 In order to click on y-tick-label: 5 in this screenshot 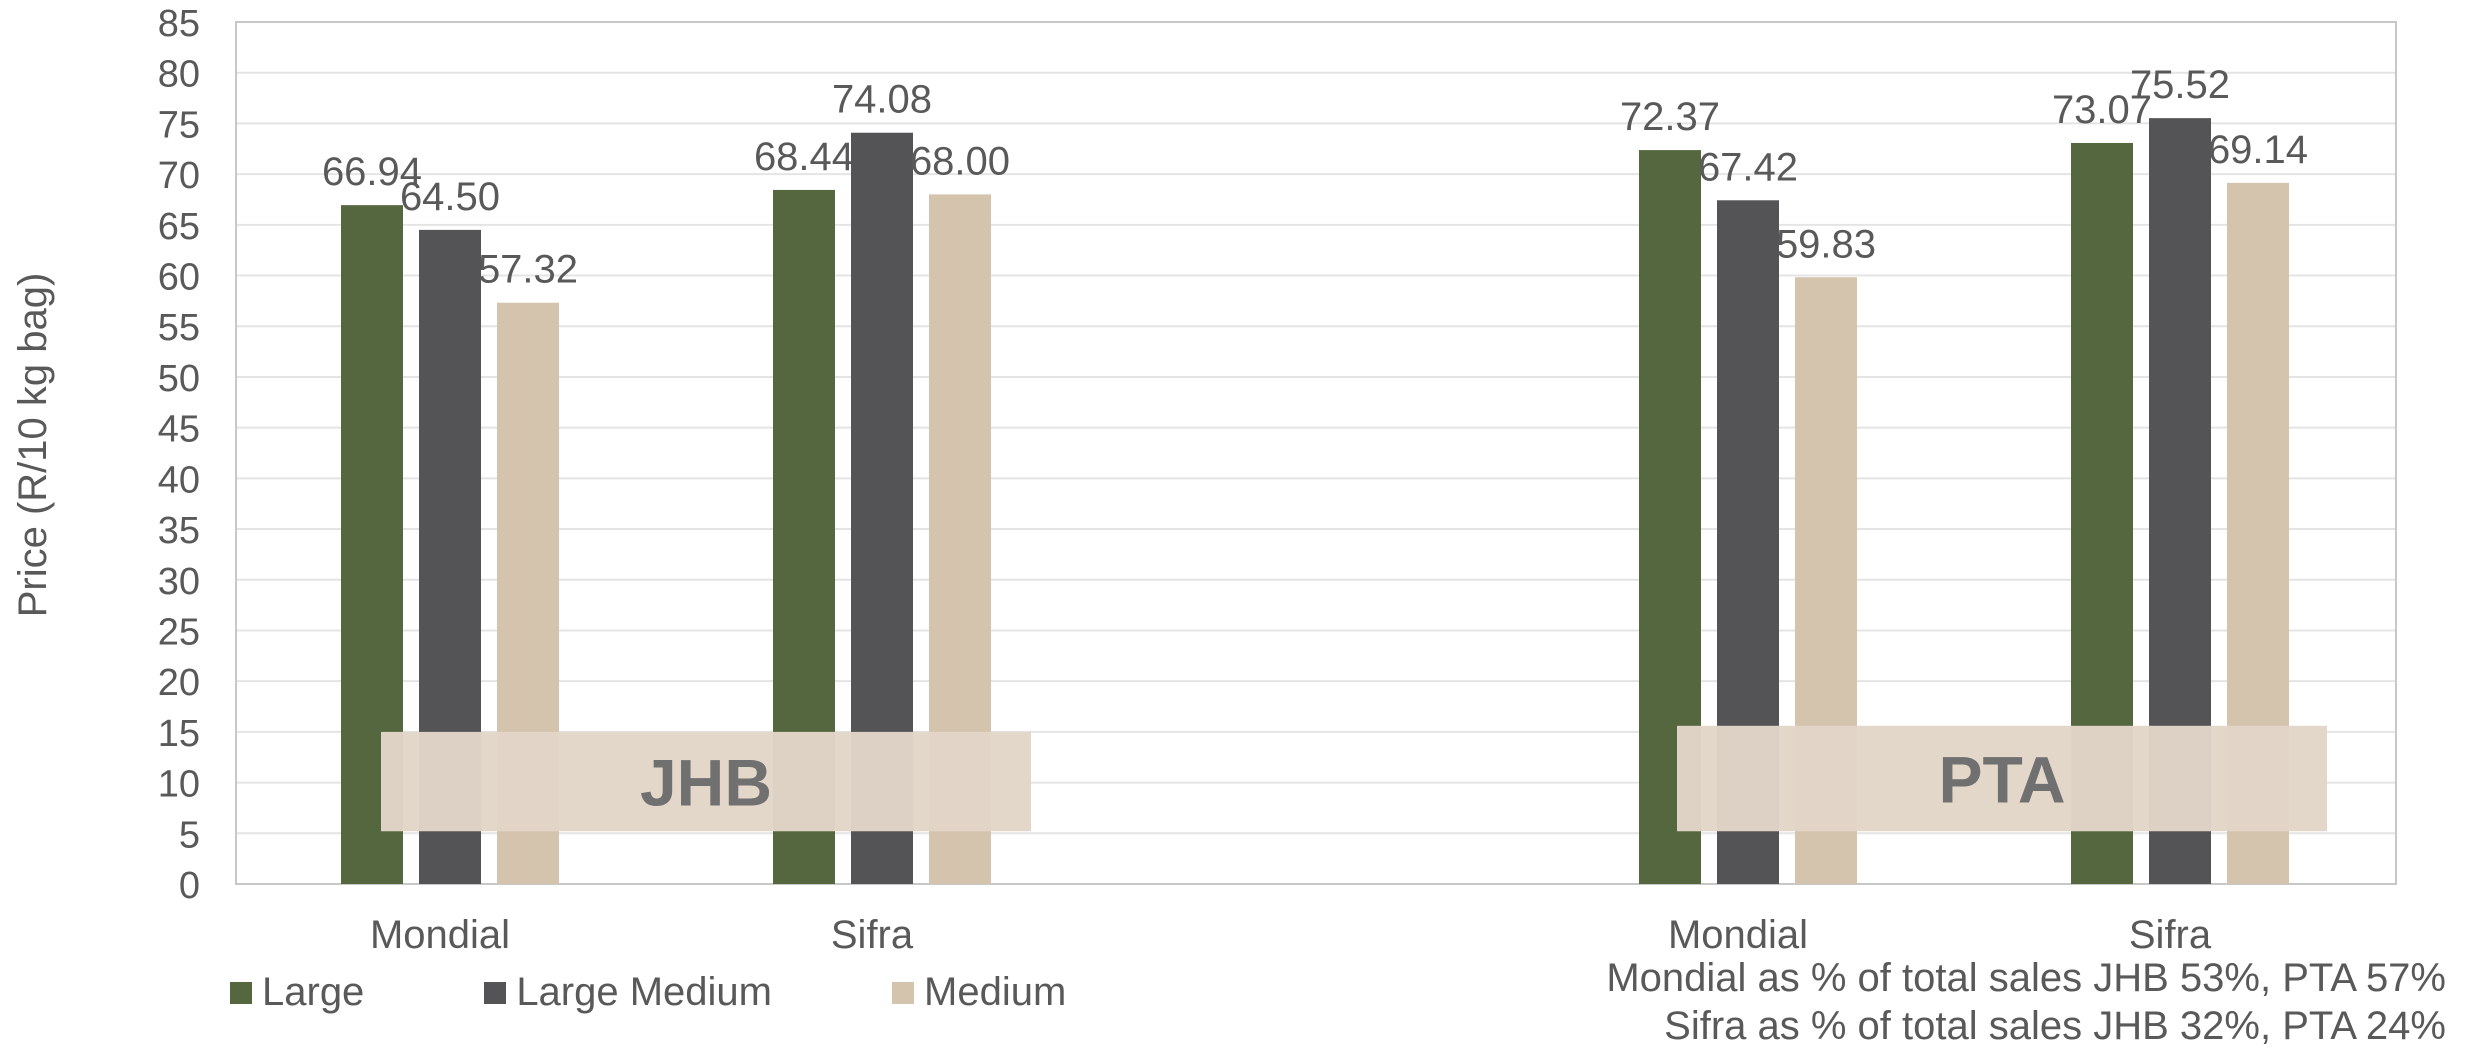, I will do `click(189, 835)`.